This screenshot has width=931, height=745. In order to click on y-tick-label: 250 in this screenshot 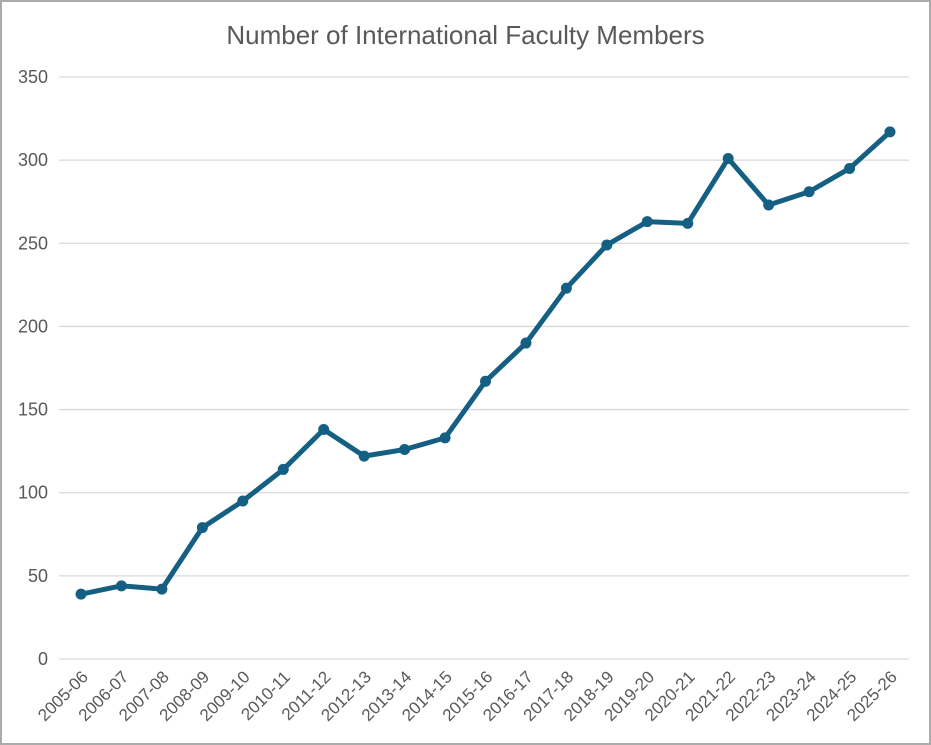, I will do `click(33, 243)`.